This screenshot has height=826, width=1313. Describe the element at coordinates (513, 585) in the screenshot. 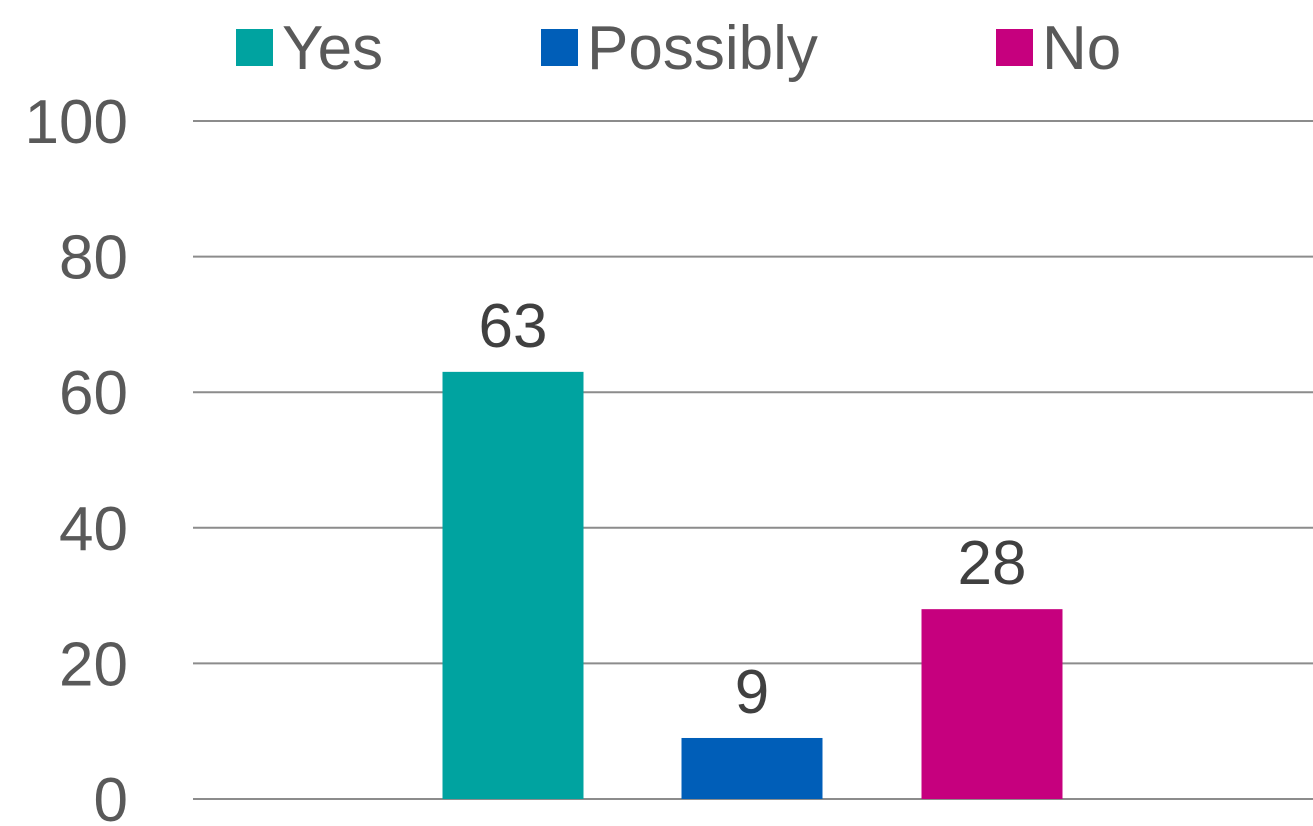

I see `bar-yes` at that location.